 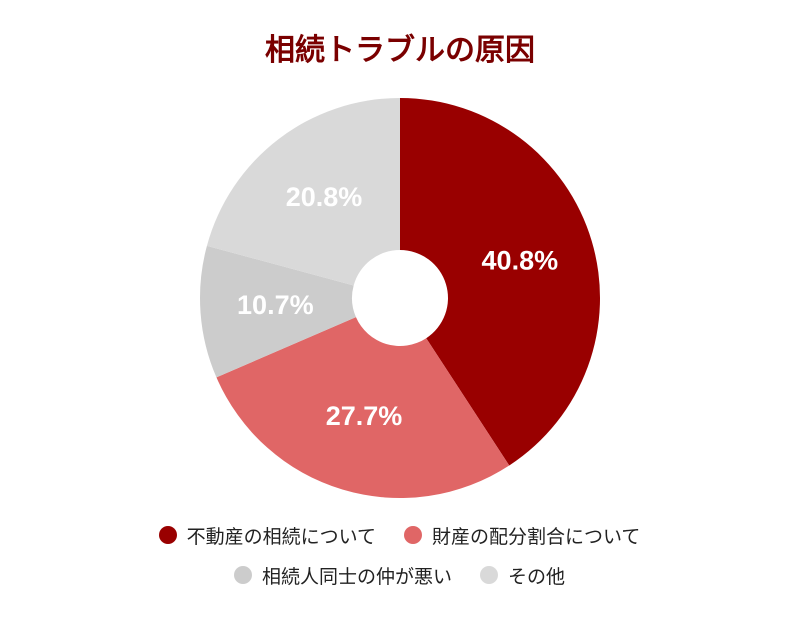 I want to click on chart-title: 相続トラブルの原因, so click(x=400, y=50).